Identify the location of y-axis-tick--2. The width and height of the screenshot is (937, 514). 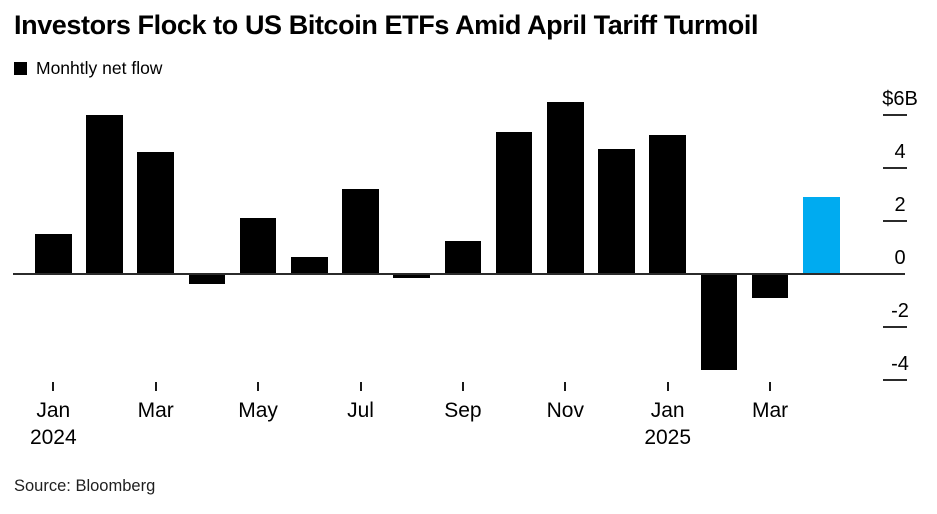
(895, 327).